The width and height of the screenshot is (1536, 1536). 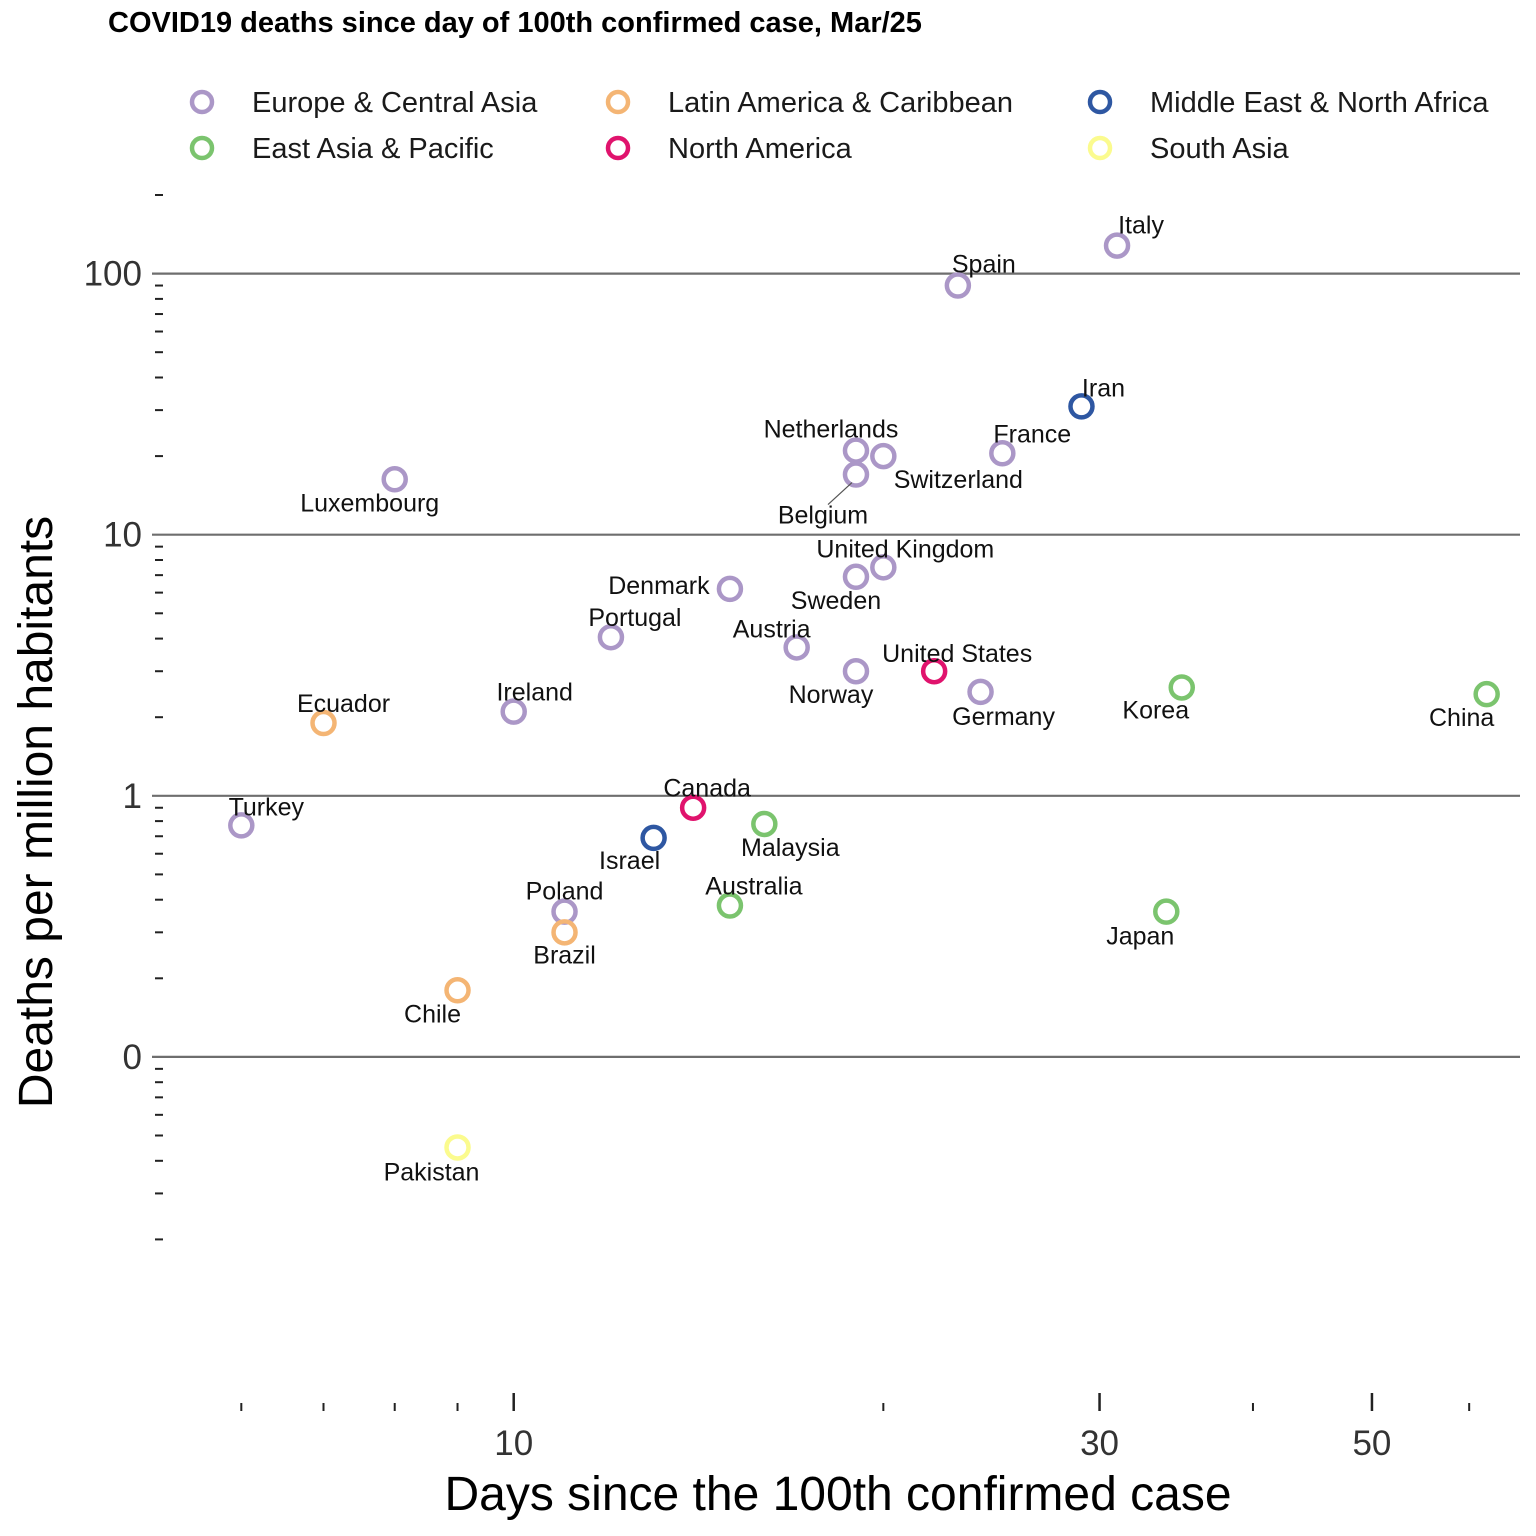 What do you see at coordinates (267, 807) in the screenshot?
I see `point-label-turkey: Turkey` at bounding box center [267, 807].